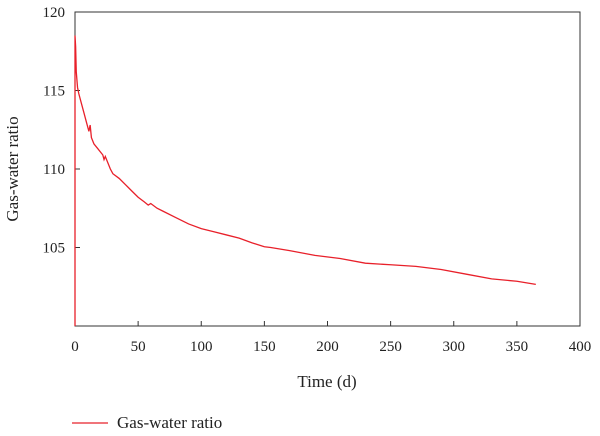 This screenshot has width=600, height=436. Describe the element at coordinates (138, 347) in the screenshot. I see `x-tick-label: 50` at that location.